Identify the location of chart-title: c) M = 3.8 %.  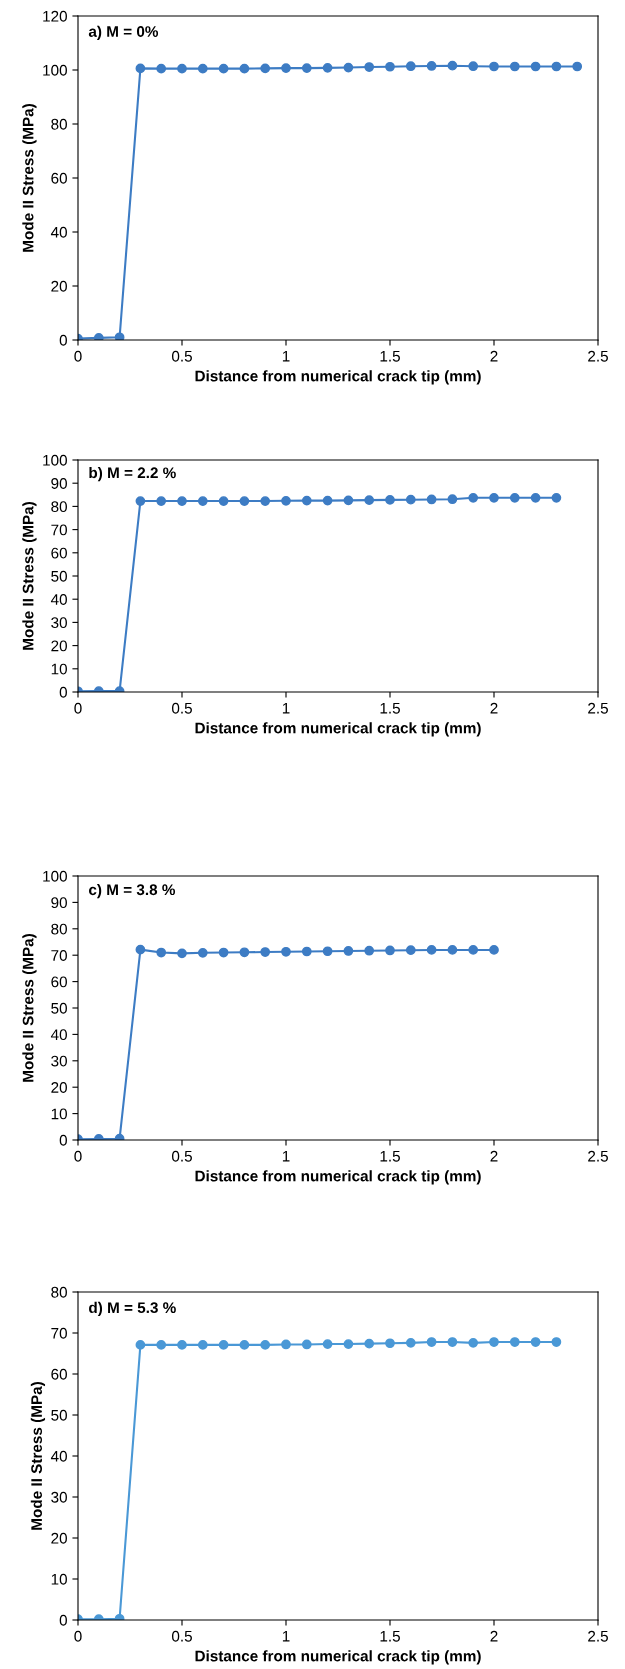
(132, 891).